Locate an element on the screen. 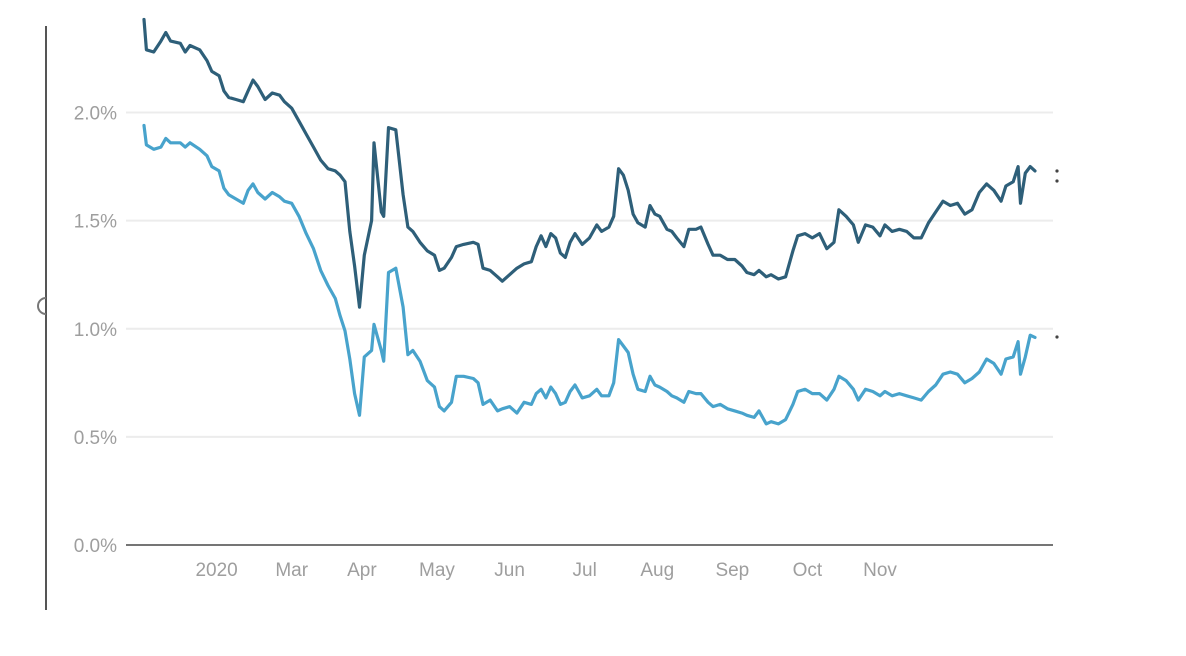  y-tick-label: 0.5% is located at coordinates (95, 438).